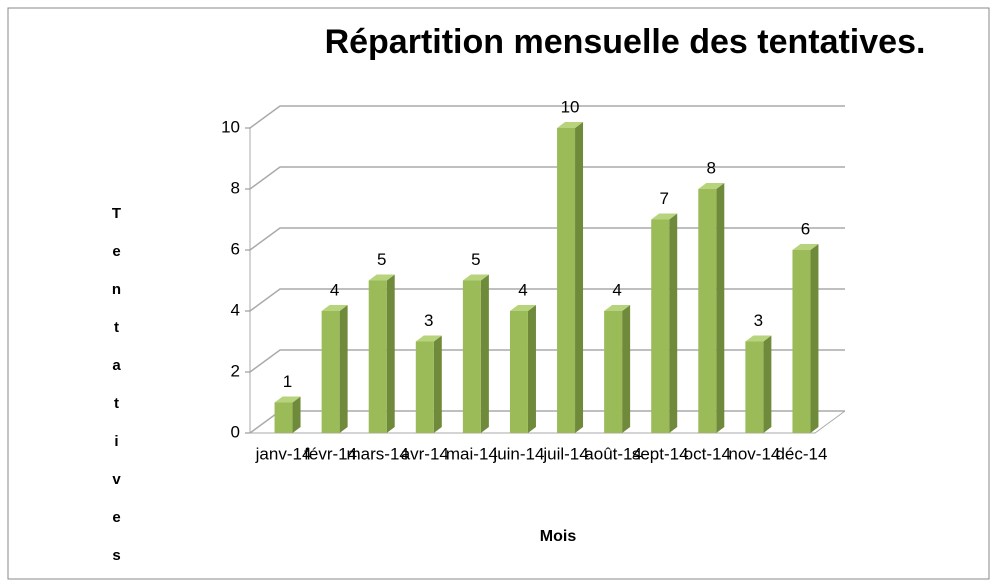 The height and width of the screenshot is (587, 997). Describe the element at coordinates (425, 453) in the screenshot. I see `x-tick-label: avr-14` at that location.